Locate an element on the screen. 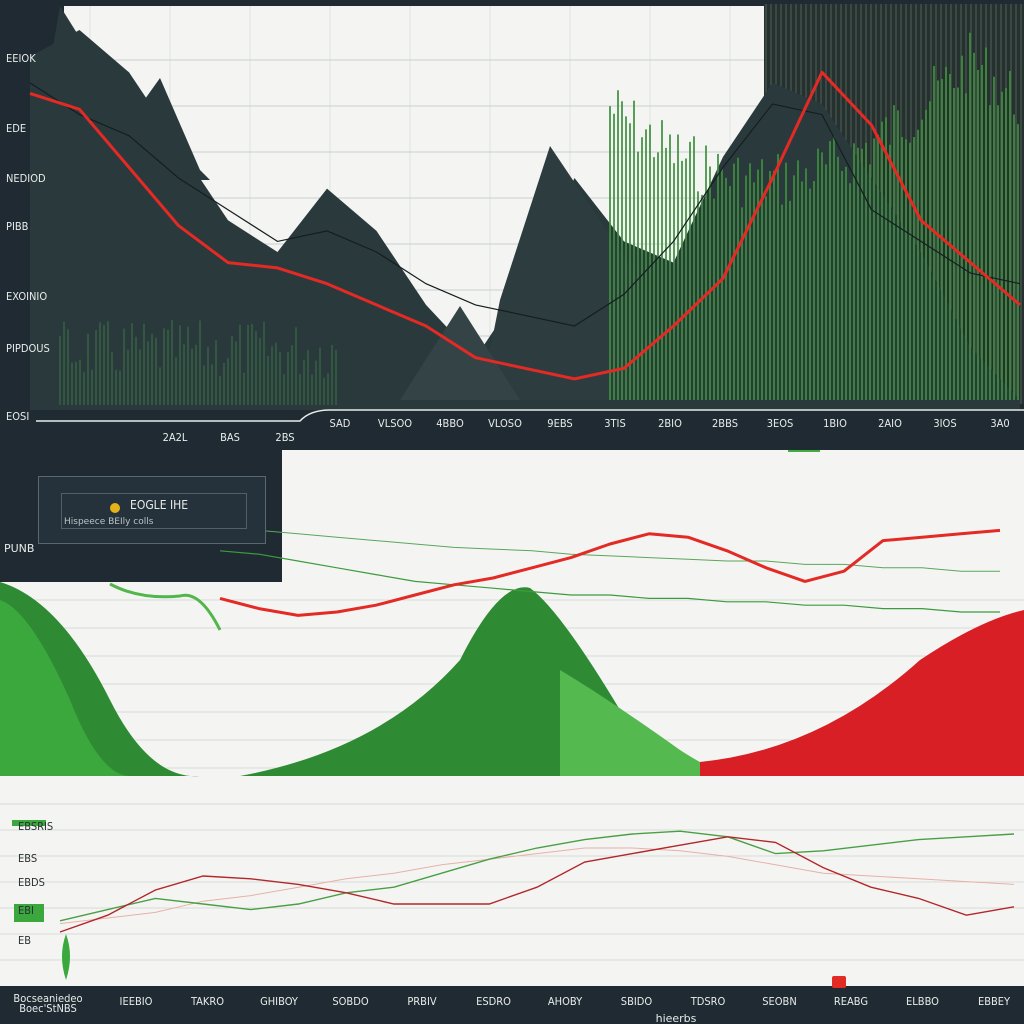 This screenshot has height=1024, width=1024. series-line-pale is located at coordinates (537, 886).